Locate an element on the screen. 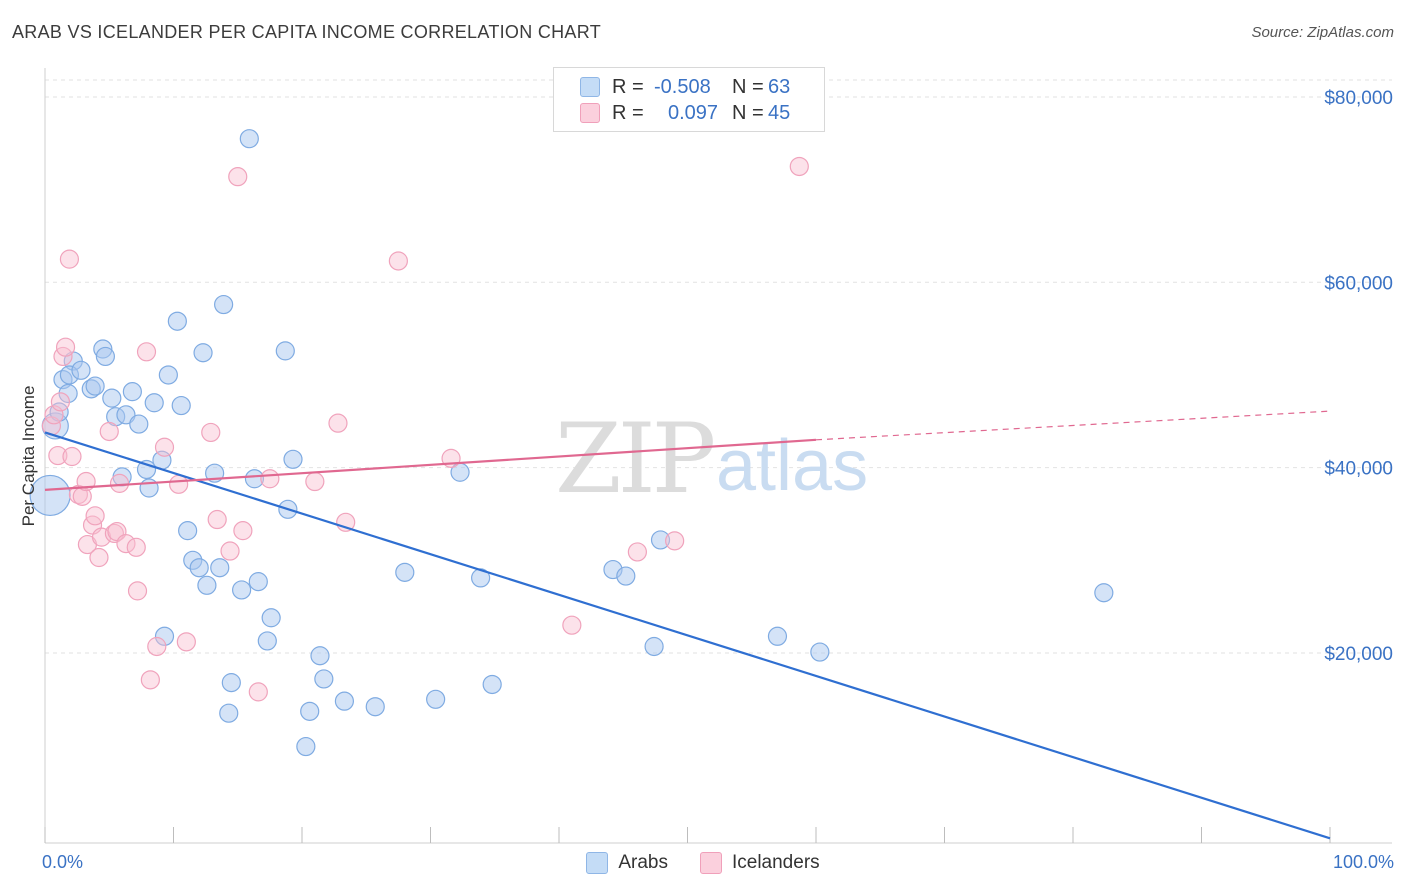 The width and height of the screenshot is (1406, 892). series-legend: Arabs Icelanders is located at coordinates (703, 863).